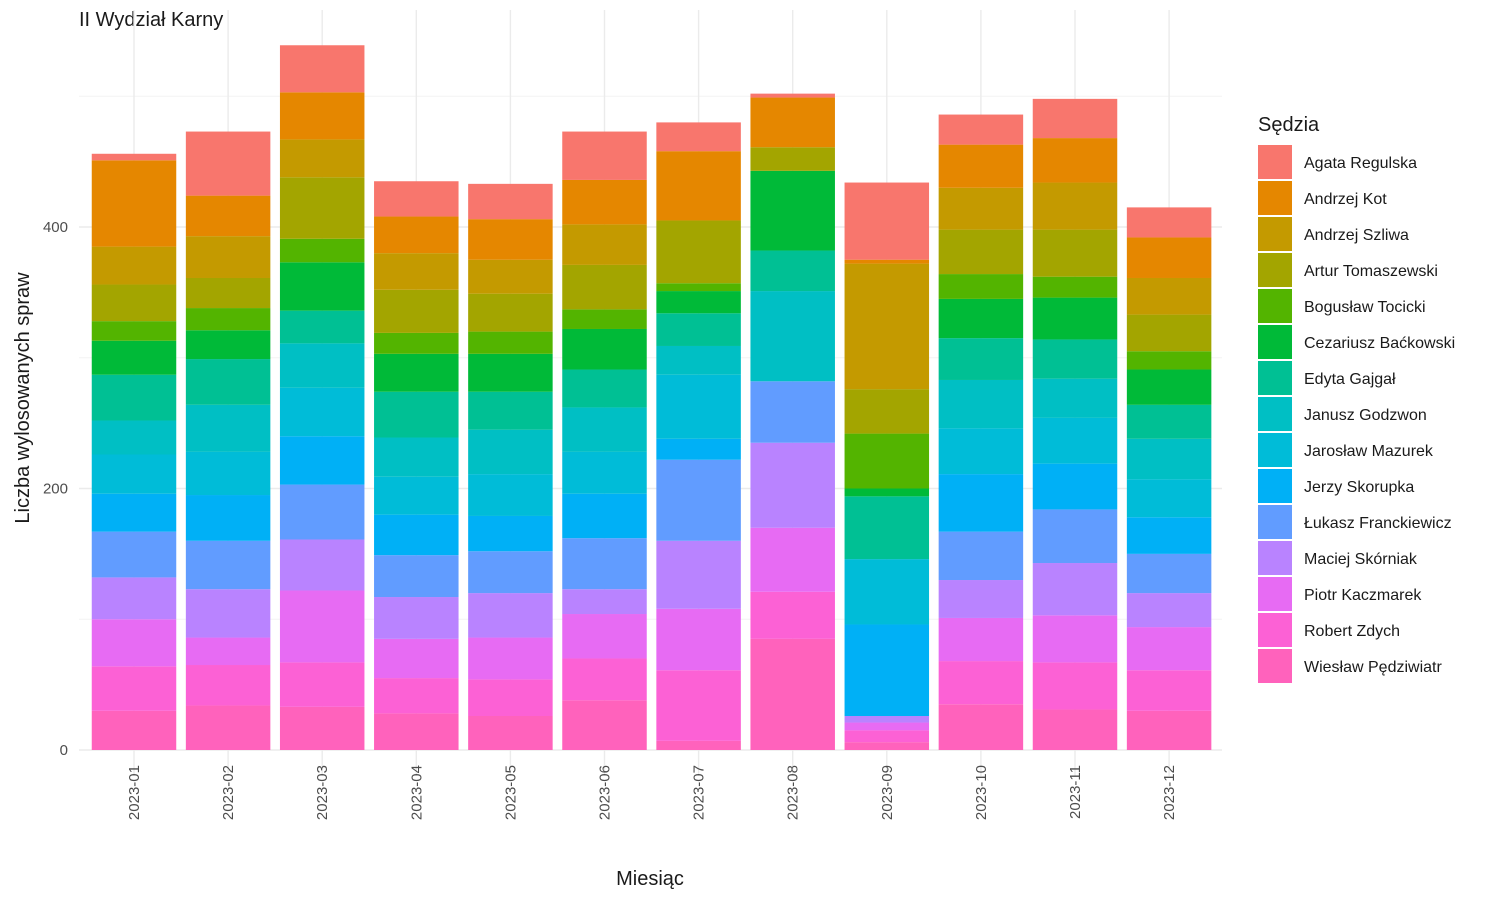 The height and width of the screenshot is (900, 1500). What do you see at coordinates (1365, 415) in the screenshot?
I see `legend-label: Janusz Godzwon` at bounding box center [1365, 415].